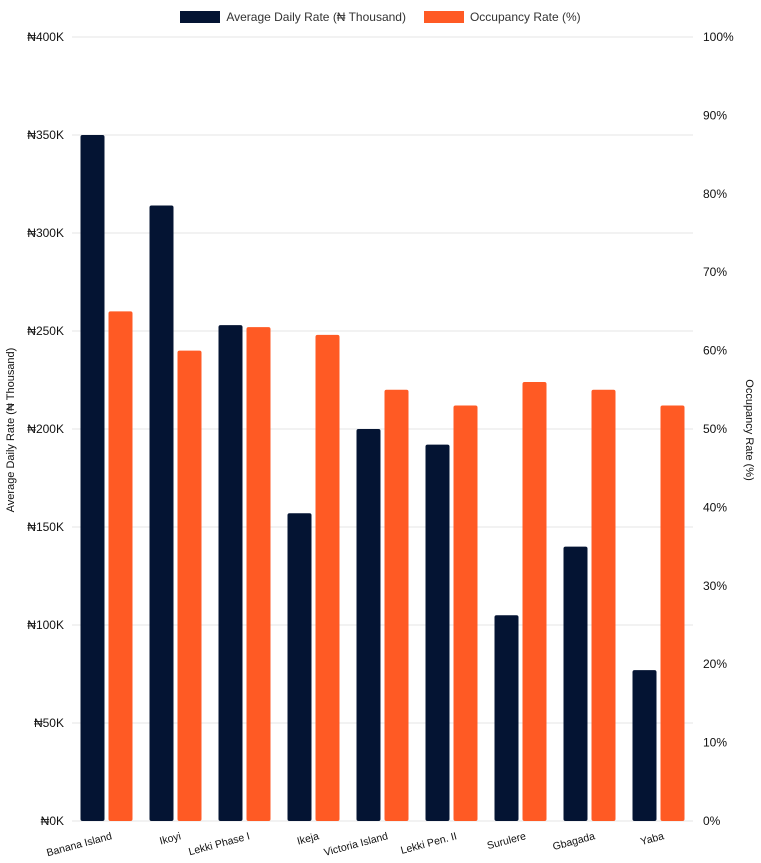  What do you see at coordinates (170, 838) in the screenshot?
I see `category-label: Ikoyi` at bounding box center [170, 838].